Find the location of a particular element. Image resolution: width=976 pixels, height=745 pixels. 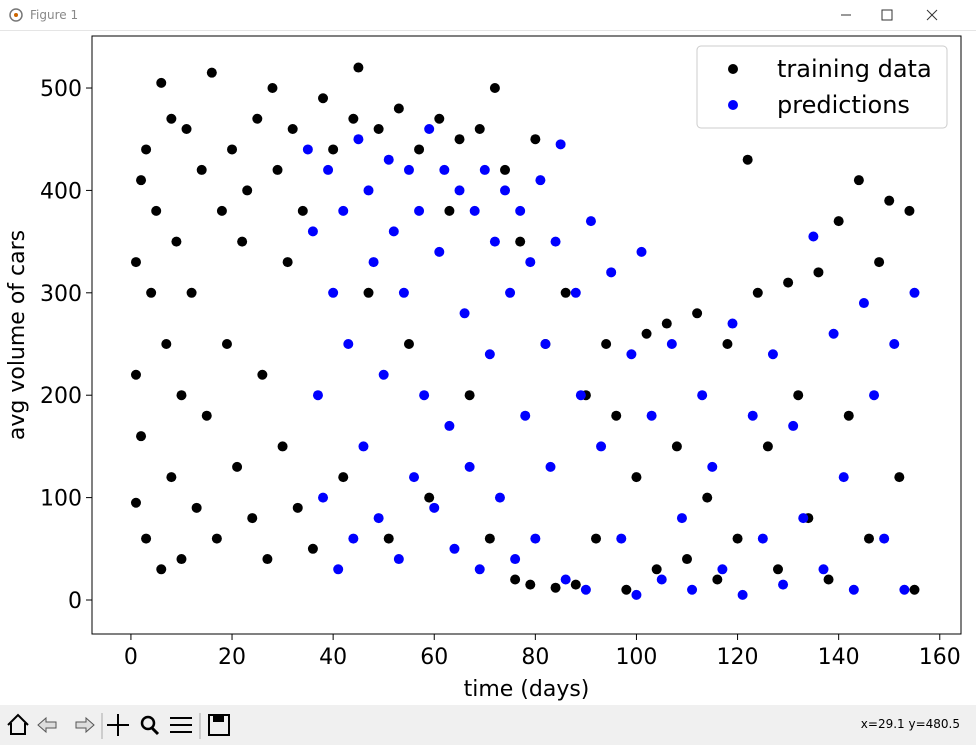

legend-marker is located at coordinates (733, 69).